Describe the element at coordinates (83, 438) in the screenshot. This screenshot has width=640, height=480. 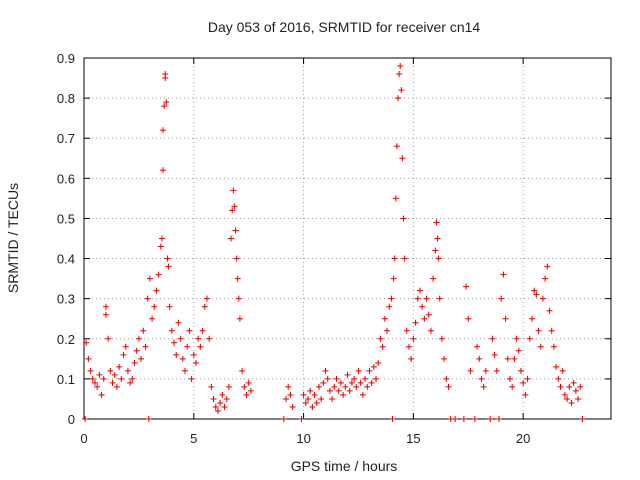
I see `x-tick-label: 0` at that location.